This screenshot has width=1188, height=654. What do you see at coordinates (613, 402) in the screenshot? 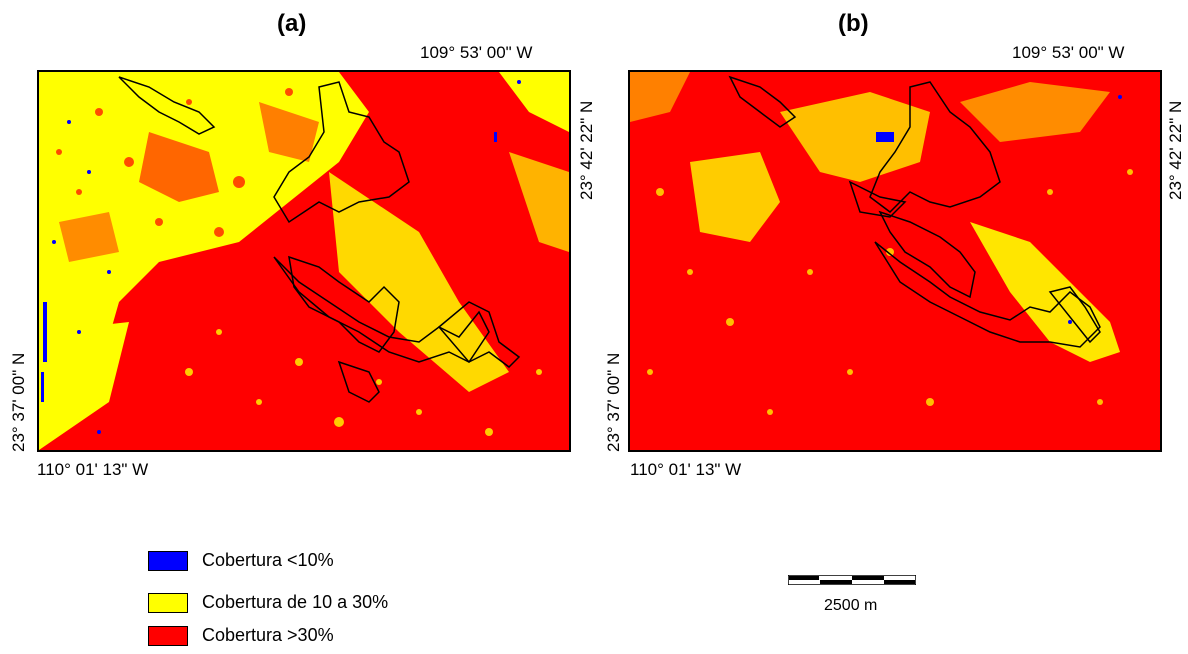
I see `panel-b-left-coord: 23° 37' 00" N` at bounding box center [613, 402].